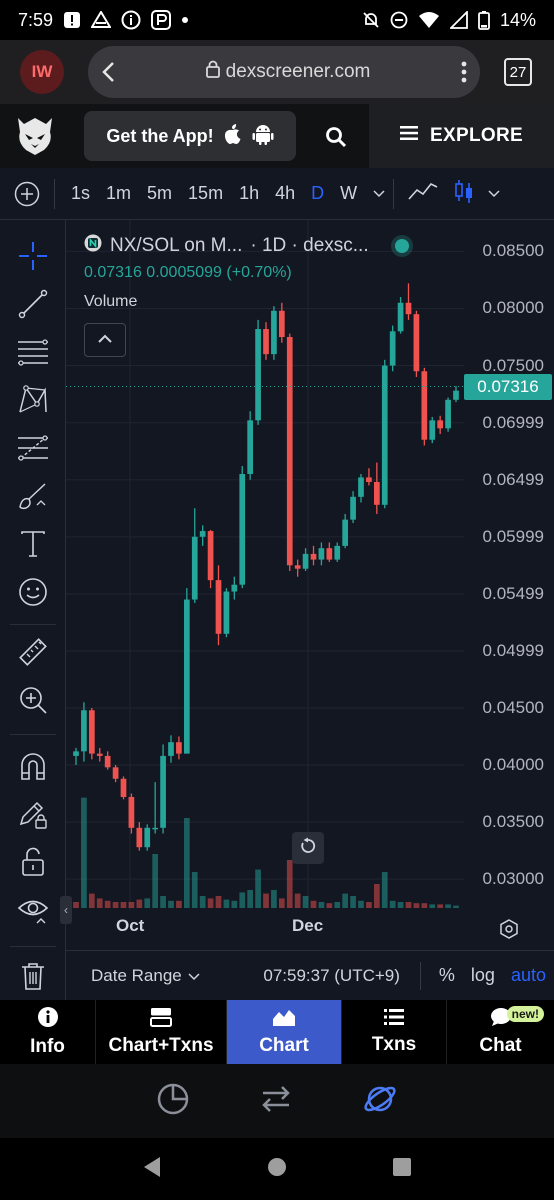  Describe the element at coordinates (33, 766) in the screenshot. I see `magnet-icon` at that location.